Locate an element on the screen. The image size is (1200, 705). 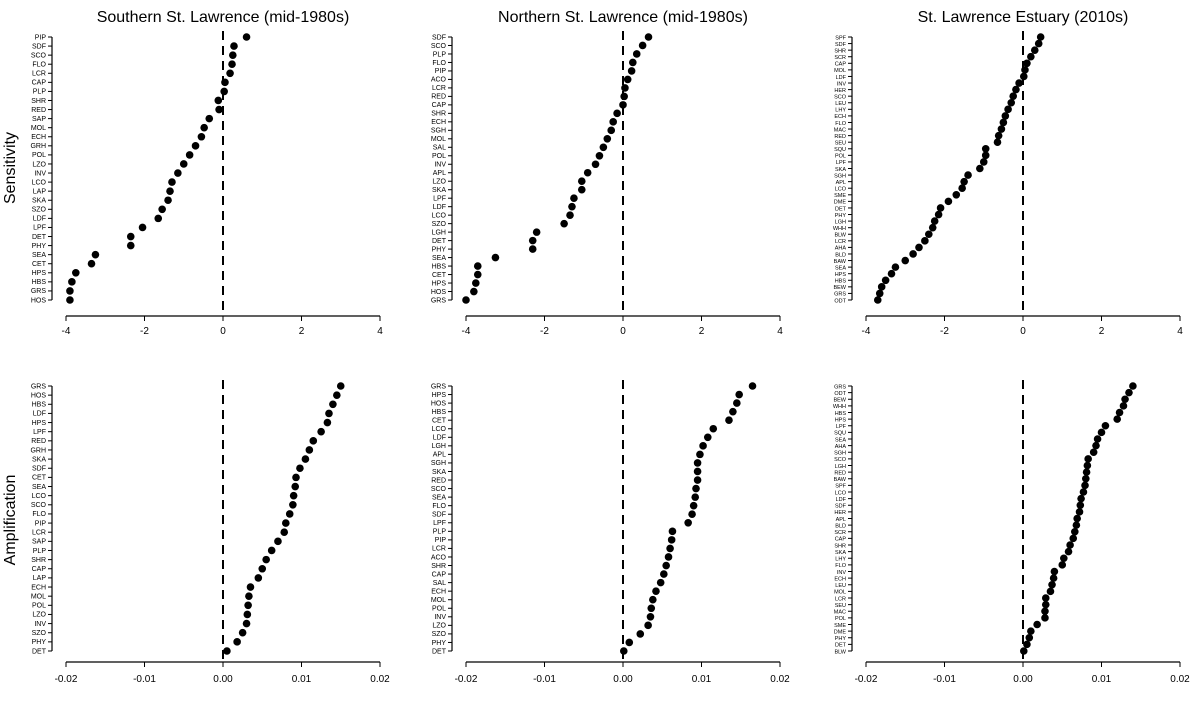
panel-4-point-inv is located at coordinates (246, 623).